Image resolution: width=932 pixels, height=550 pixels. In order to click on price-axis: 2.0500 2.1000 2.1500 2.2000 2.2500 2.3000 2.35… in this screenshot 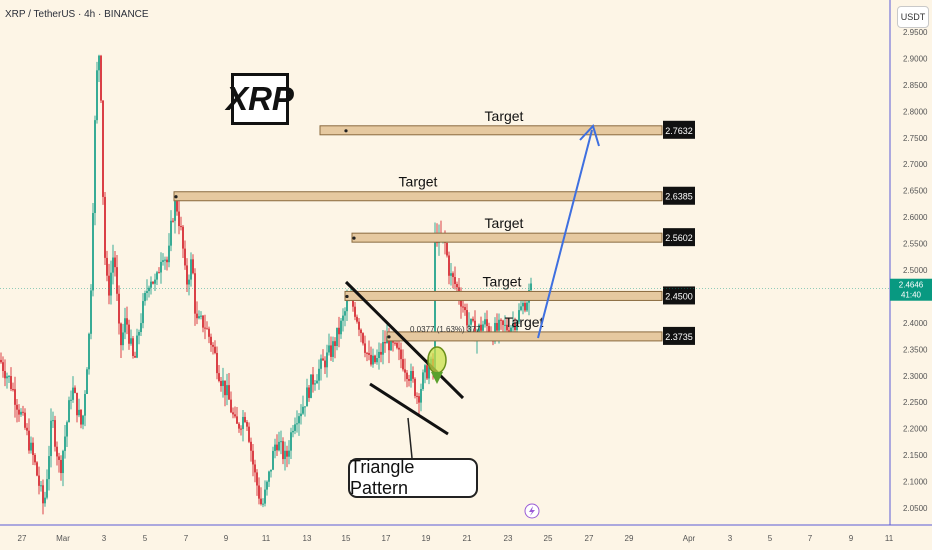, I will do `click(910, 275)`.